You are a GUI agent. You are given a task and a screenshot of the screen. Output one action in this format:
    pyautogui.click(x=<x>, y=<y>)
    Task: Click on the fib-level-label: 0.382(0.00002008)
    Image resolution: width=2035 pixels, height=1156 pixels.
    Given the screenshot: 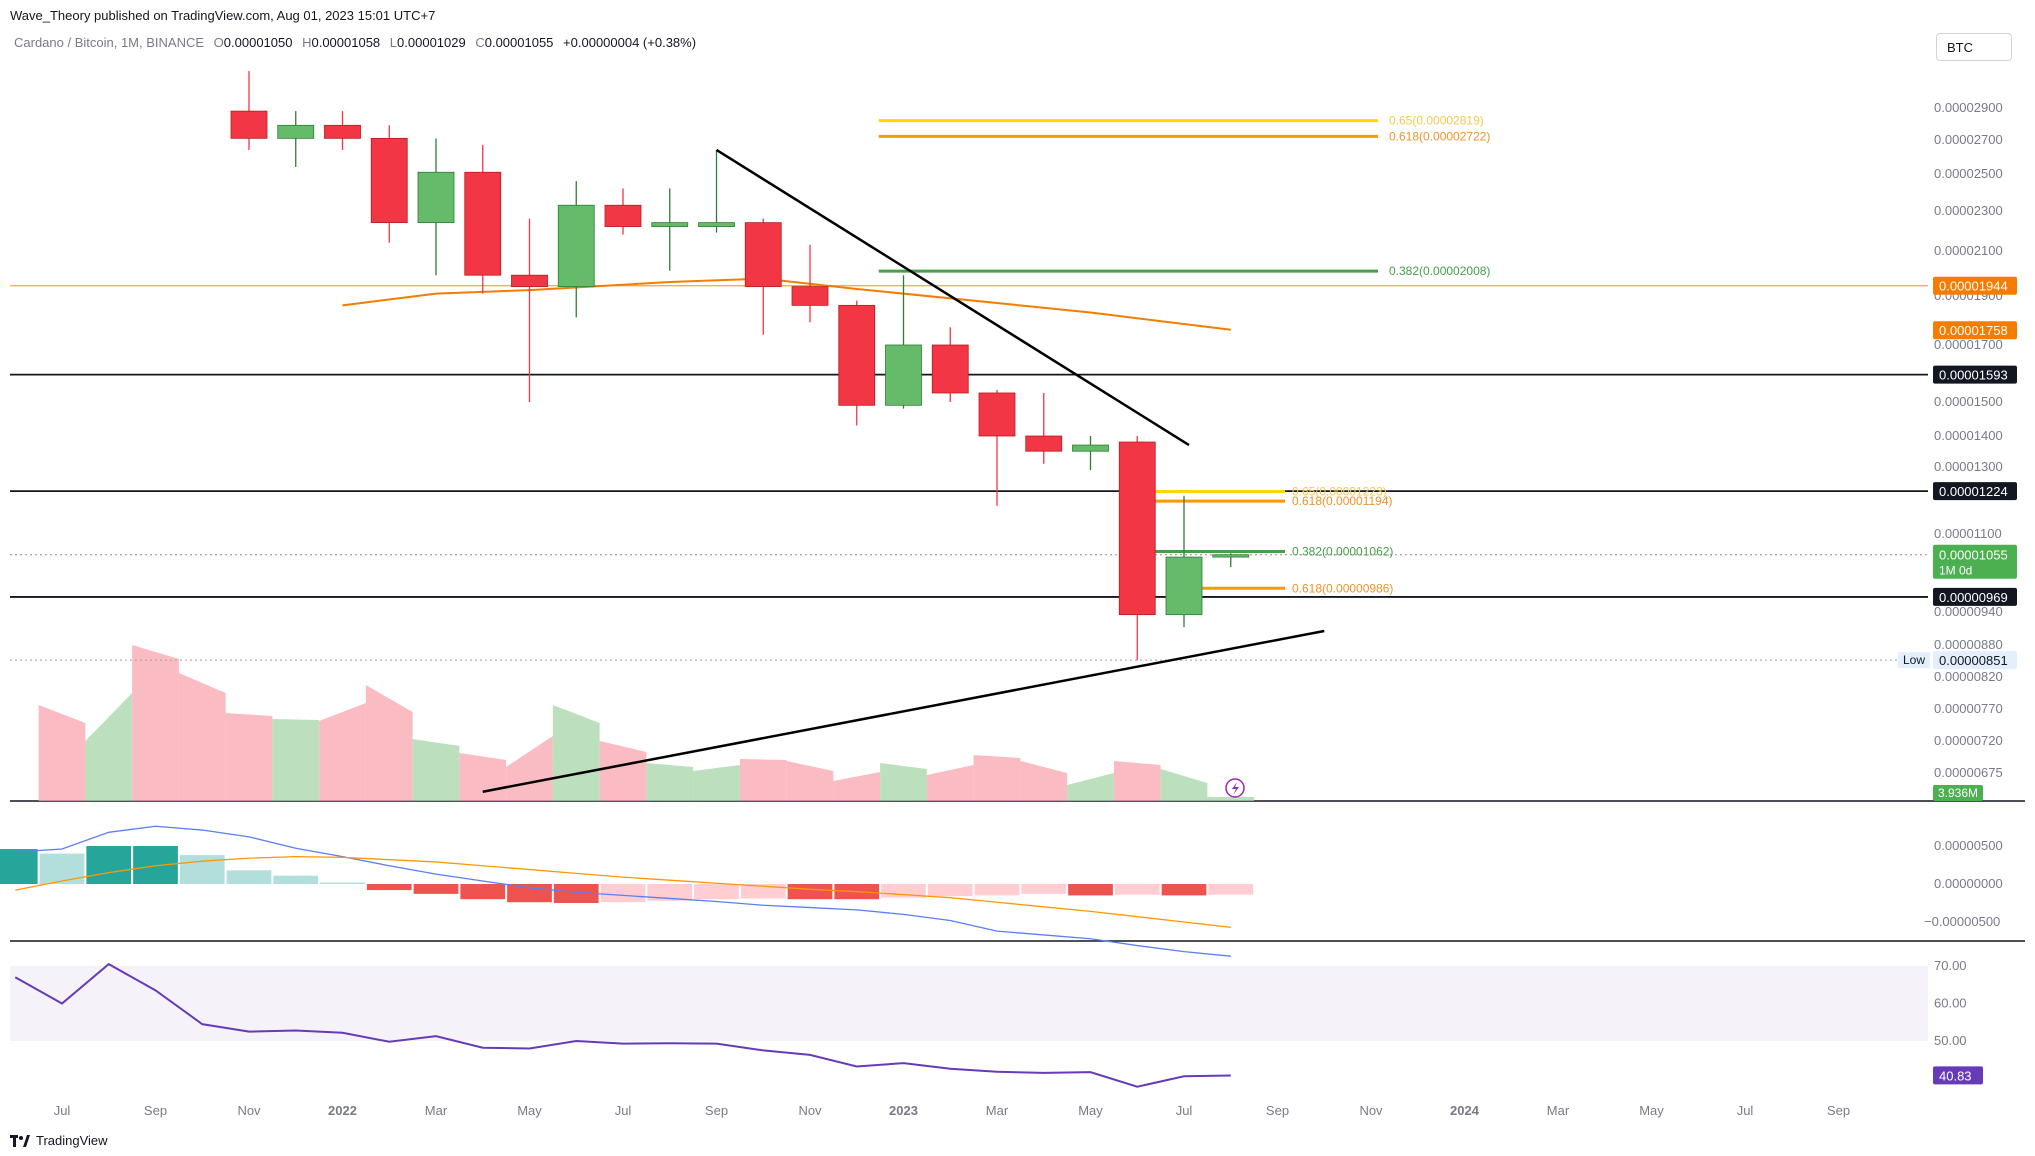 What is the action you would take?
    pyautogui.click(x=1439, y=271)
    